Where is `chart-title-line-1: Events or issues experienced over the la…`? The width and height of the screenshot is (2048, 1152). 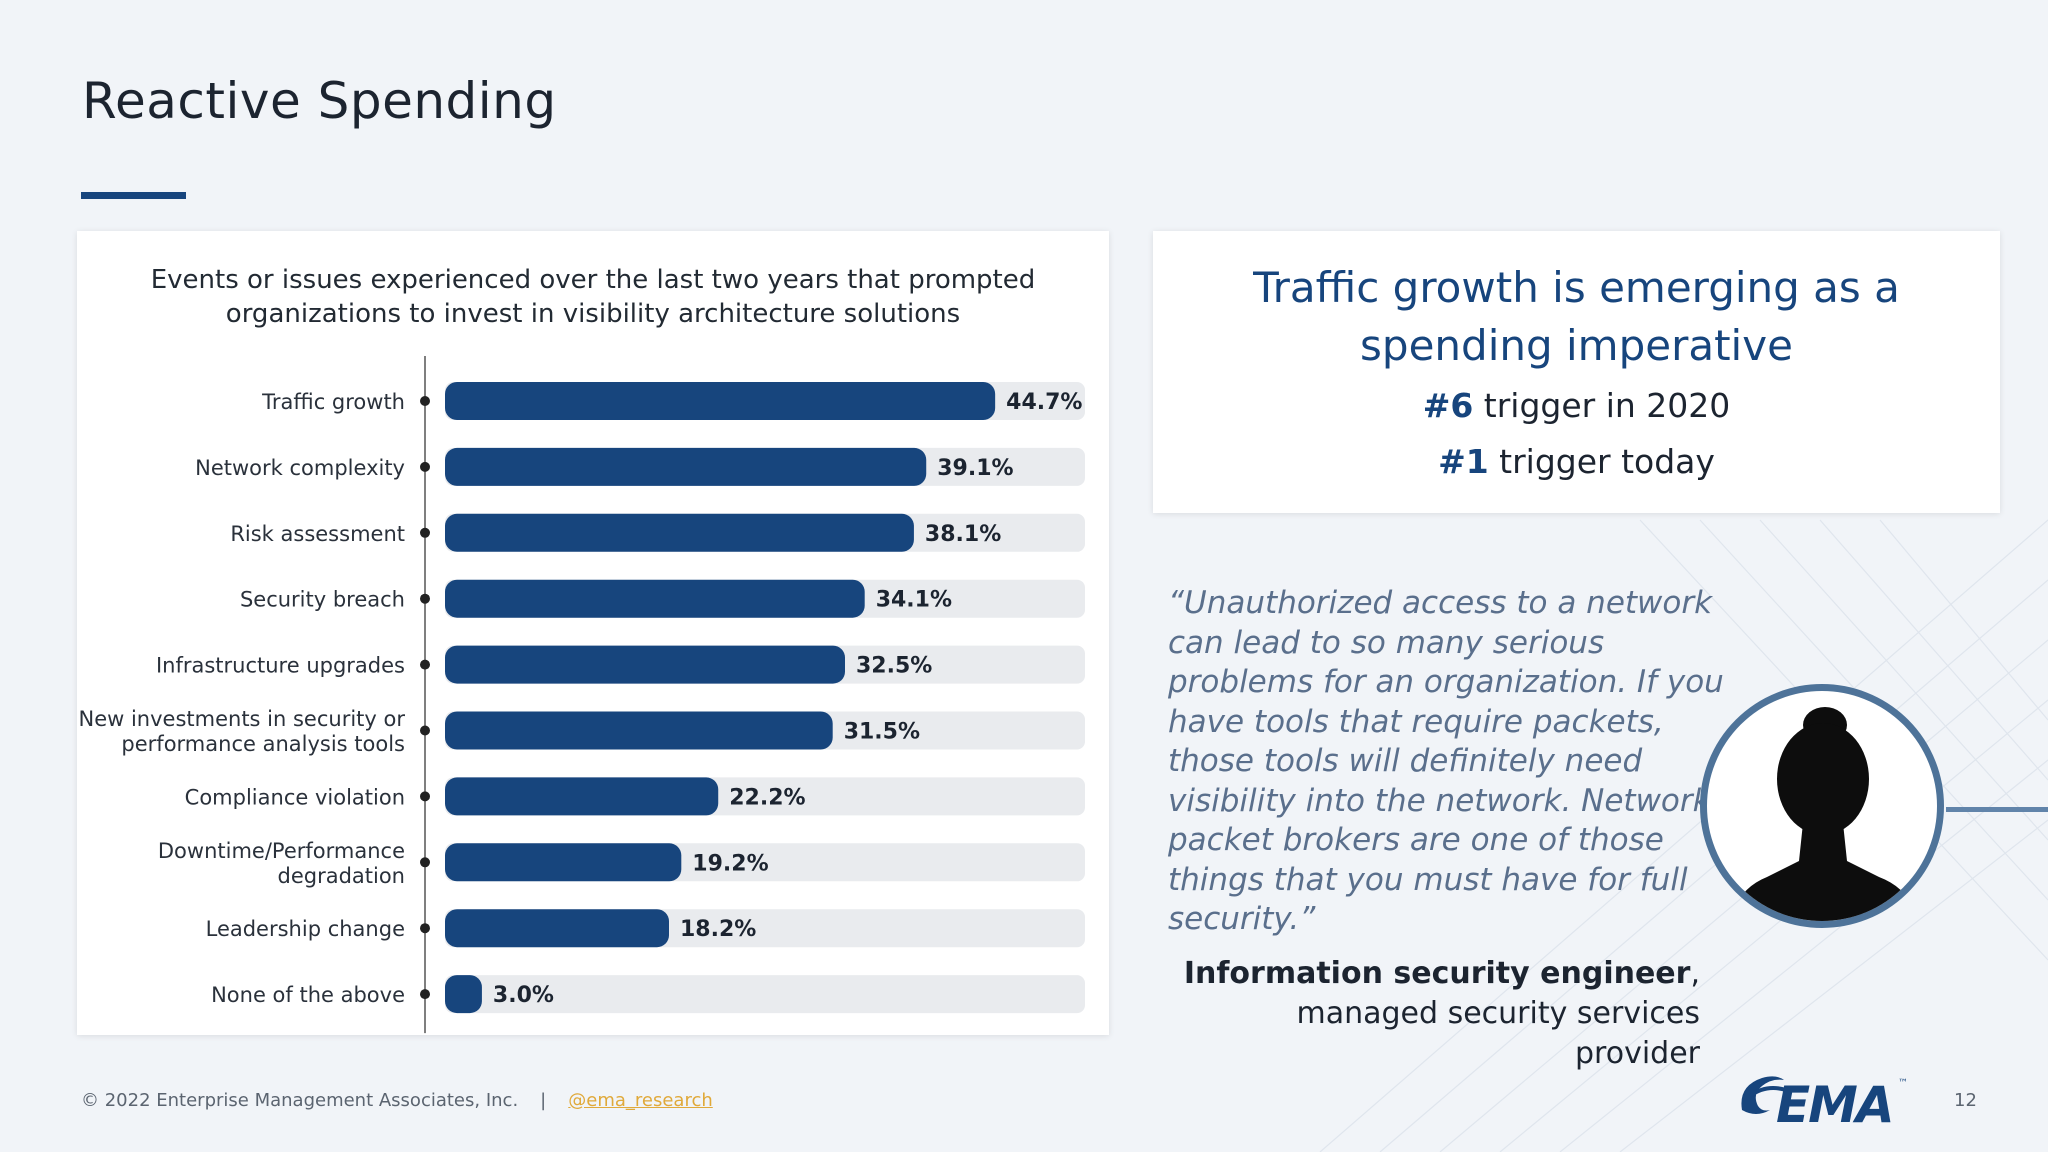 chart-title-line-1: Events or issues experienced over the la… is located at coordinates (593, 280).